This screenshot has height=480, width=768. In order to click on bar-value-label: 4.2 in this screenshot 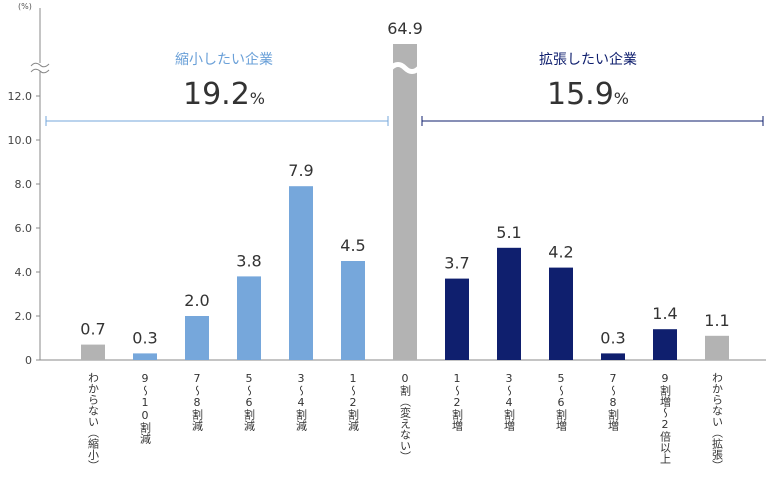, I will do `click(560, 252)`.